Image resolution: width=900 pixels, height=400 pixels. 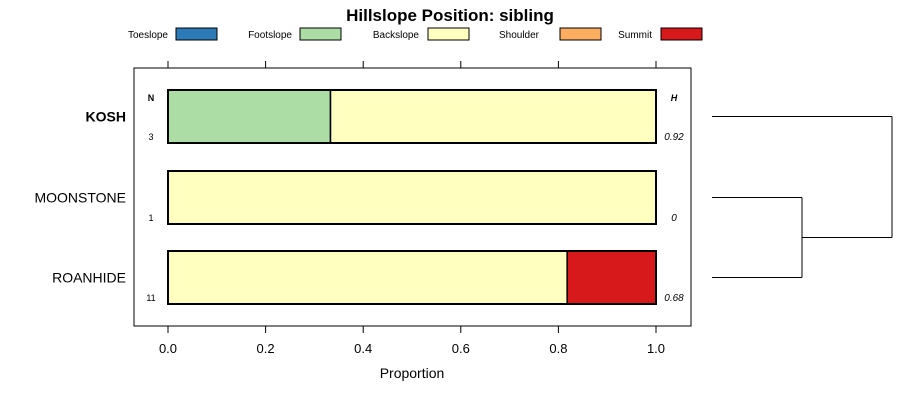 I want to click on x-axis-label: Proportion, so click(x=412, y=373).